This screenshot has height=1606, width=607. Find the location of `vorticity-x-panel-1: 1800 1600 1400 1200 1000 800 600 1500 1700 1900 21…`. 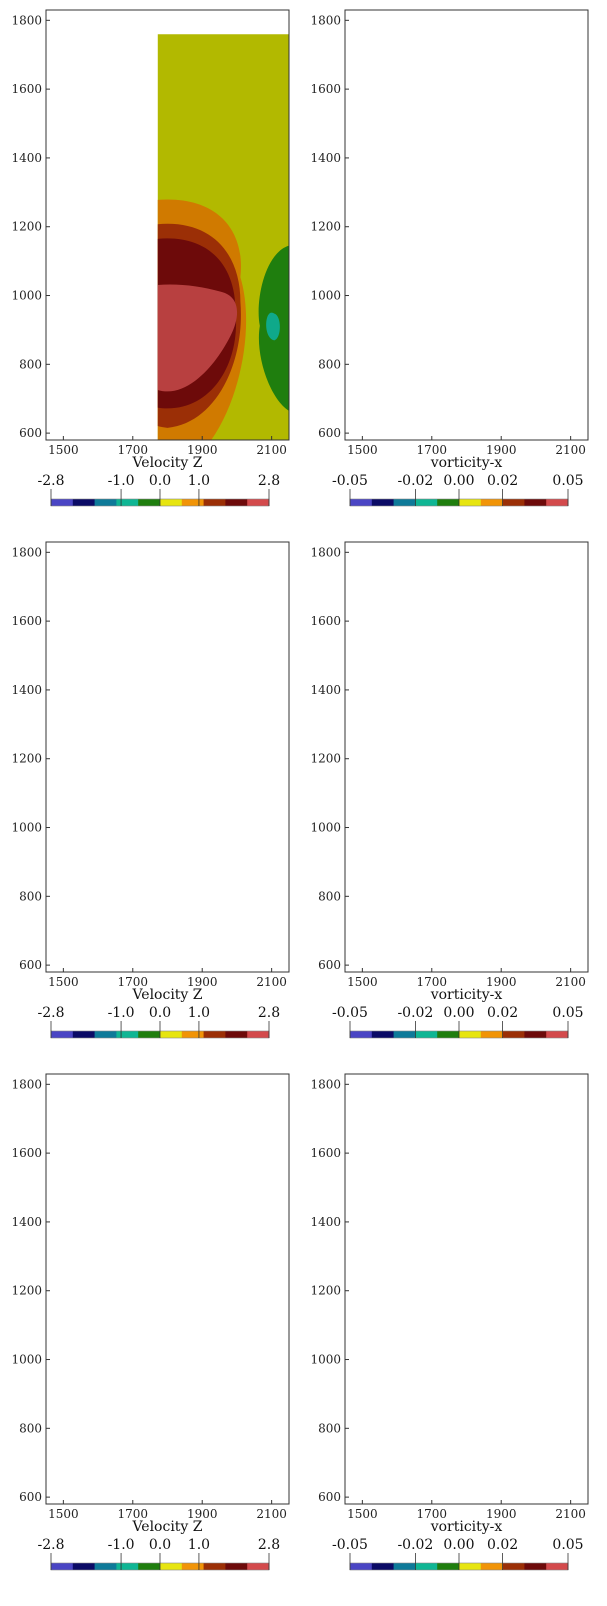

vorticity-x-panel-1: 1800 1600 1400 1200 1000 800 600 1500 1700 1900 21… is located at coordinates (449, 258).